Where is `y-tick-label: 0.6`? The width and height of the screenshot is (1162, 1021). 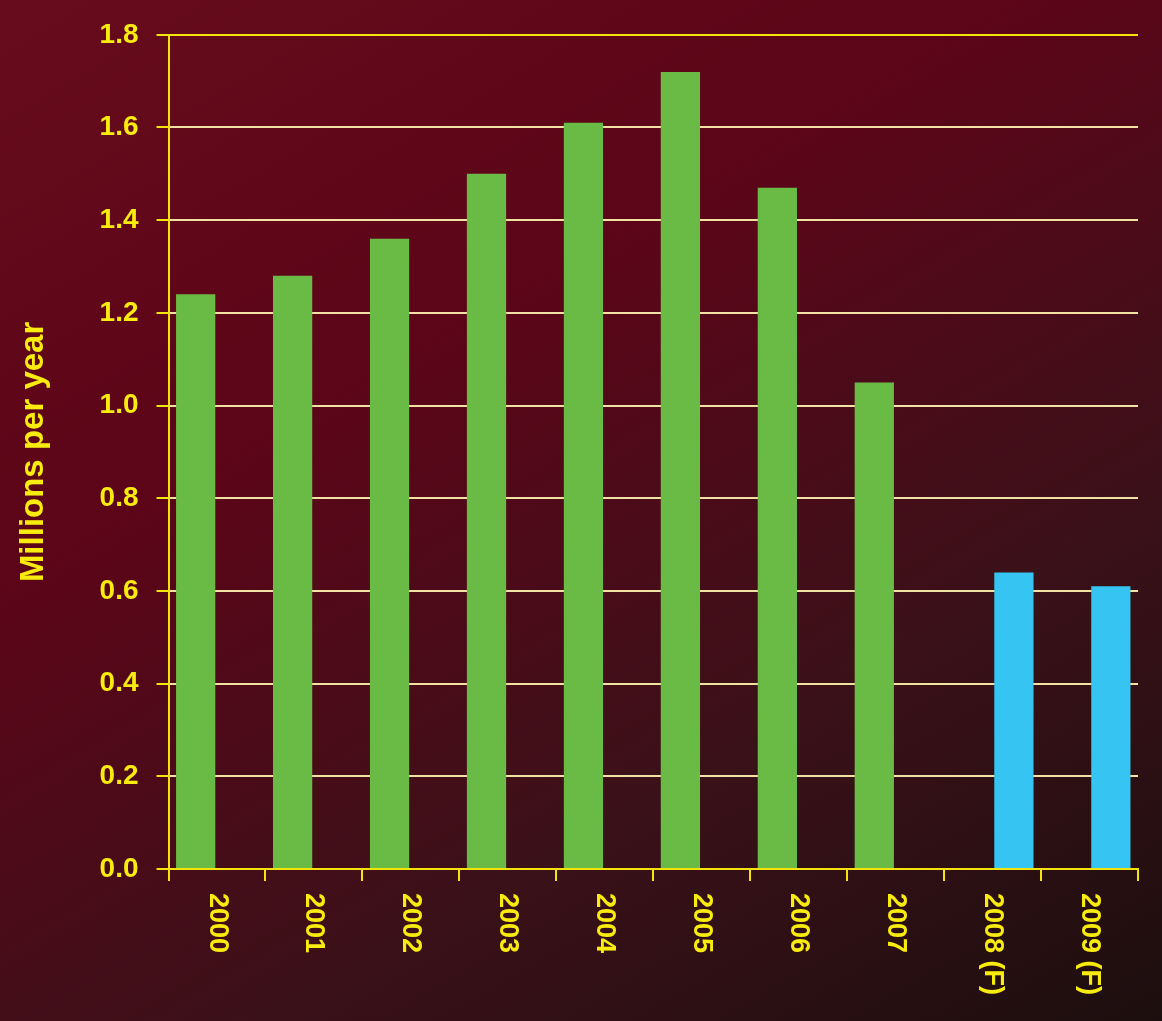 y-tick-label: 0.6 is located at coordinates (119, 589).